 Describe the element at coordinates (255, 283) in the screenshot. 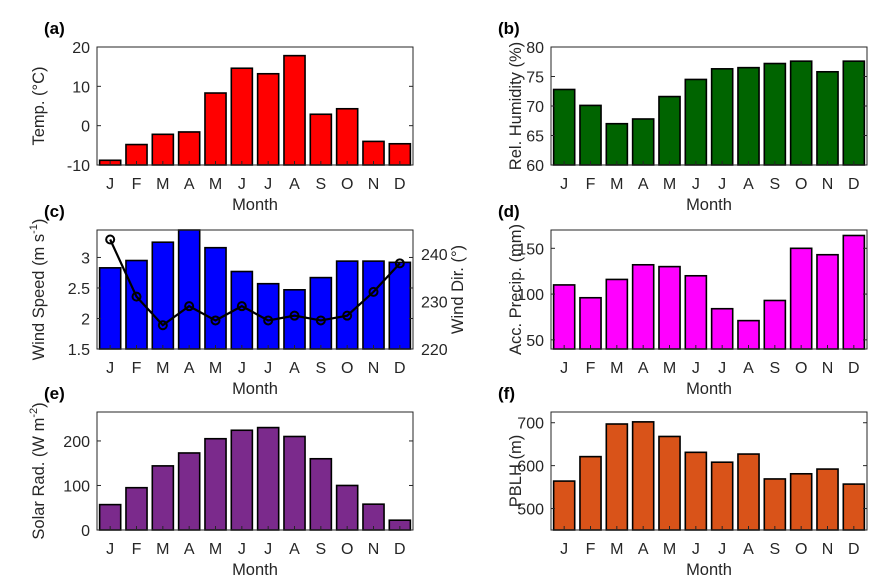

I see `wind-dir-line` at that location.